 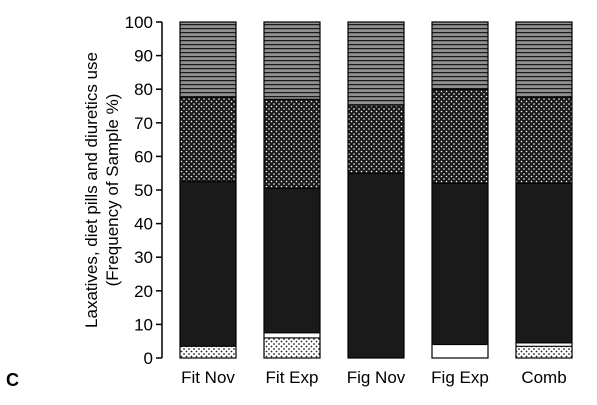 What do you see at coordinates (91, 190) in the screenshot?
I see `y-axis-label-line-1: Laxatives, diet pills and diuretics use` at bounding box center [91, 190].